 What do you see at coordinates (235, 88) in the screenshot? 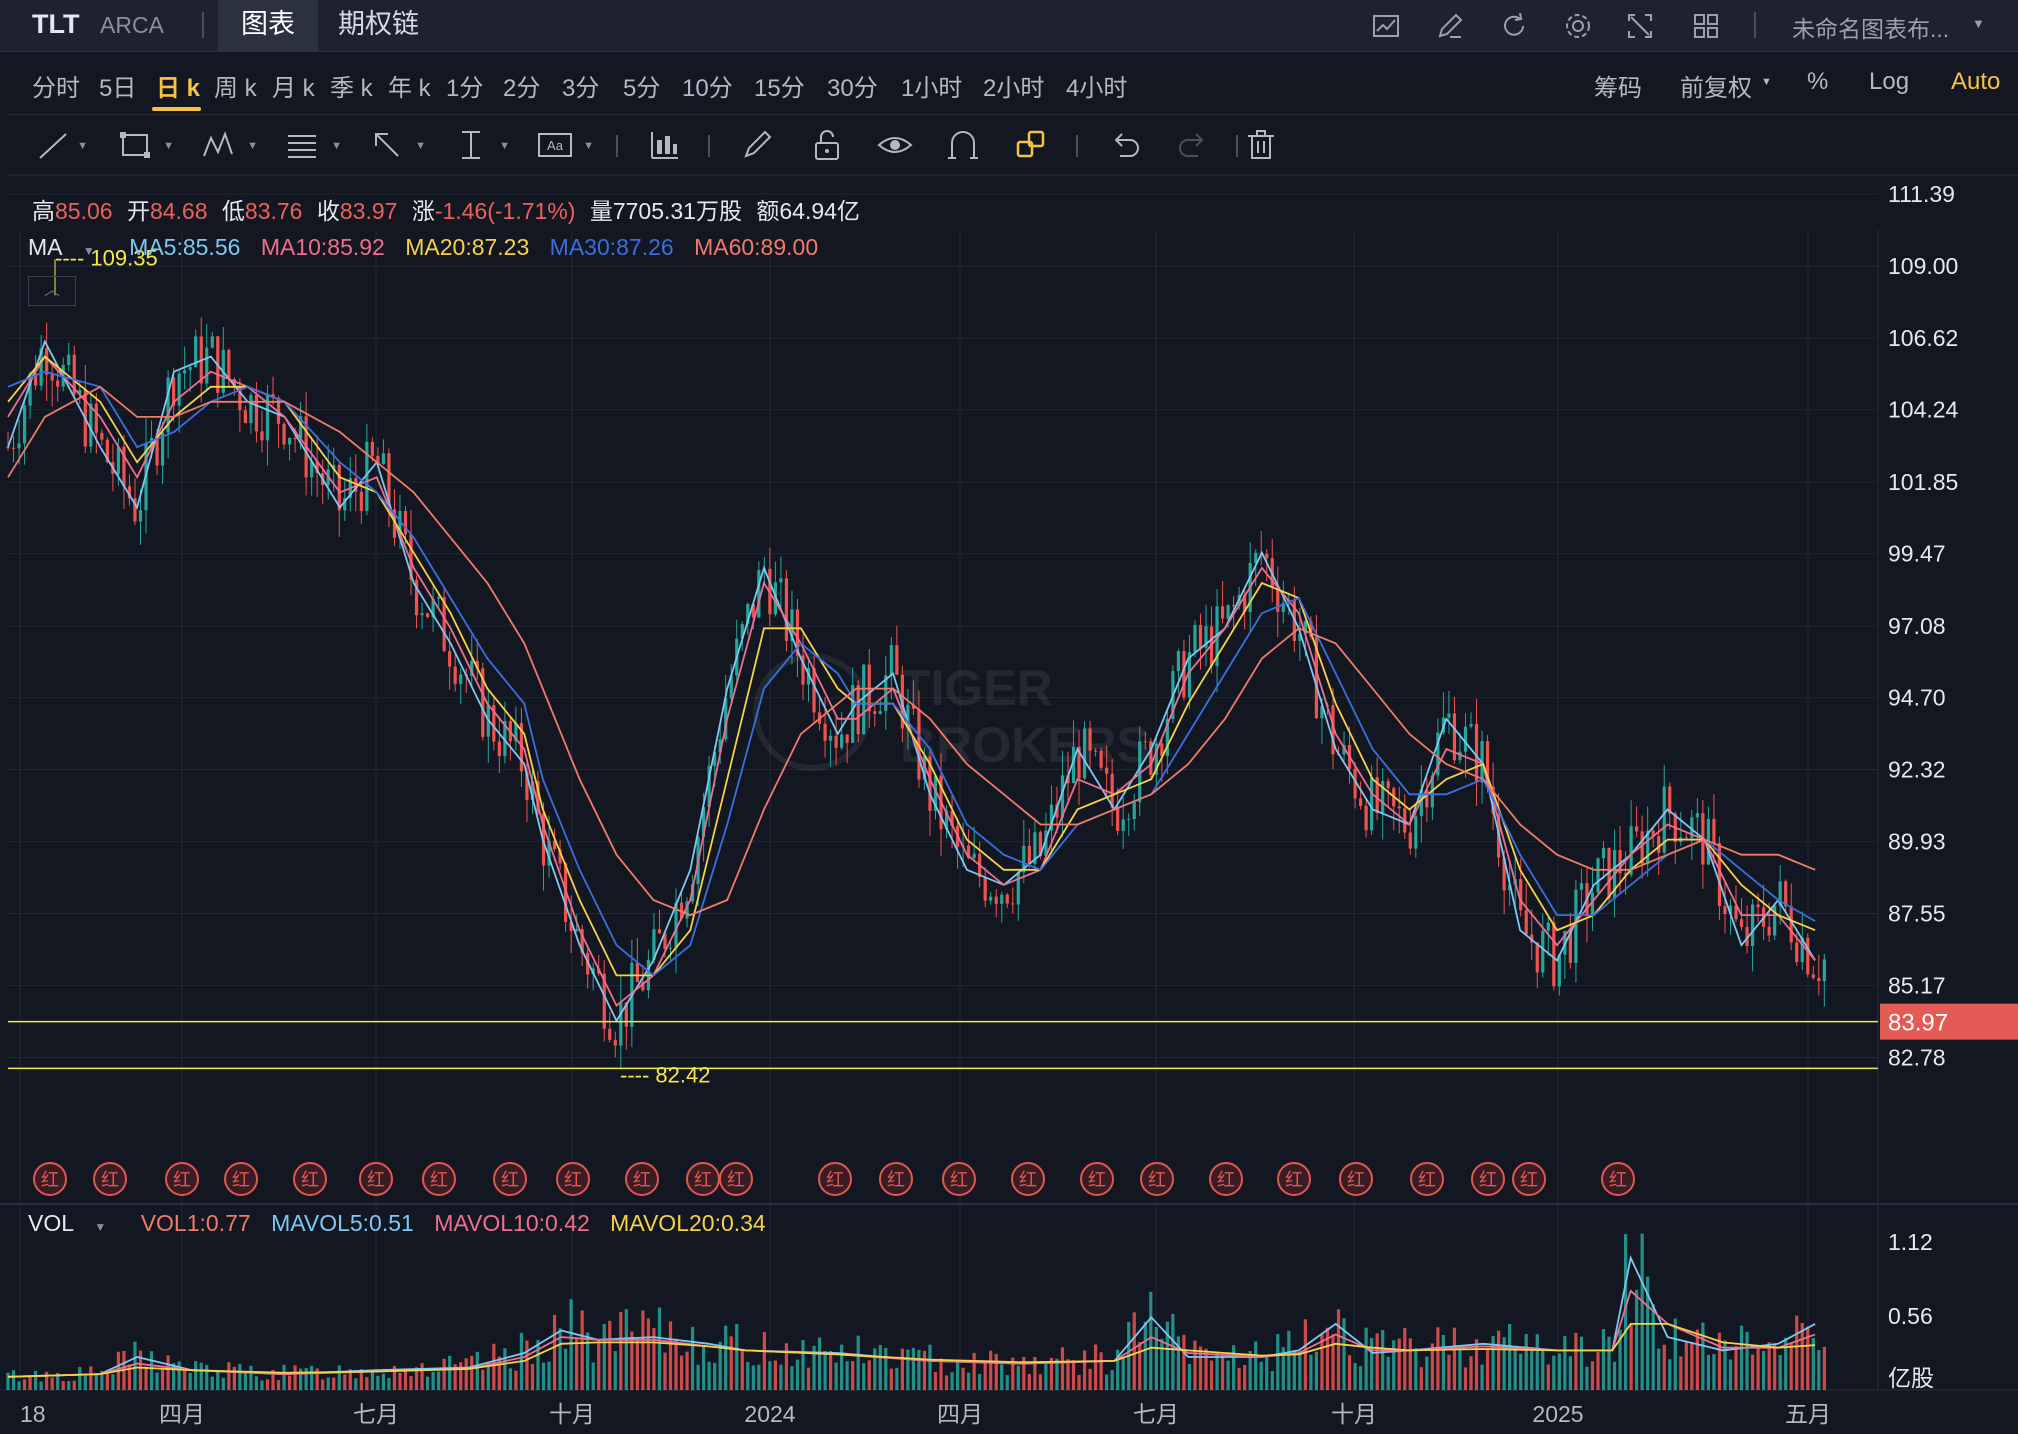
I see `period-weekly: 周 k` at bounding box center [235, 88].